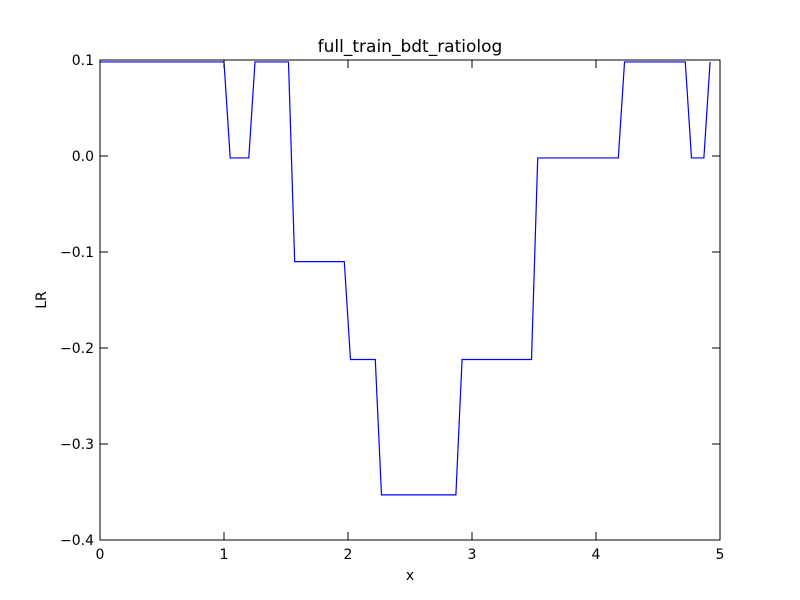 The image size is (800, 600). I want to click on x-tick-label: 1, so click(224, 555).